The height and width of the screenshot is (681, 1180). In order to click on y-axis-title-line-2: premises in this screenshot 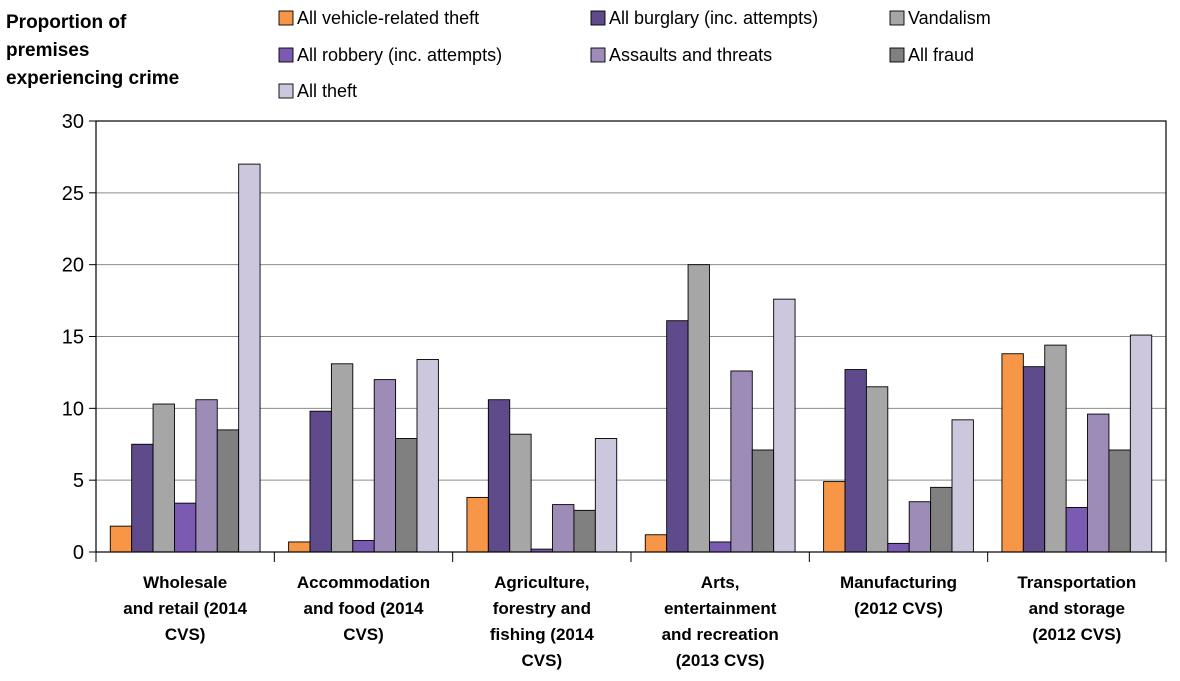, I will do `click(47, 50)`.